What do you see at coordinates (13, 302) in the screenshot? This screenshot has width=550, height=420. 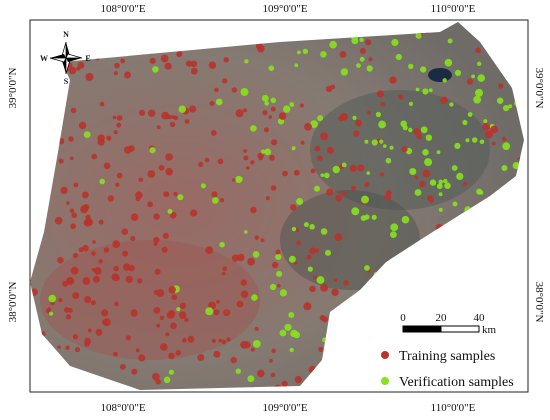 I see `lat-label: 38°0'0"N` at bounding box center [13, 302].